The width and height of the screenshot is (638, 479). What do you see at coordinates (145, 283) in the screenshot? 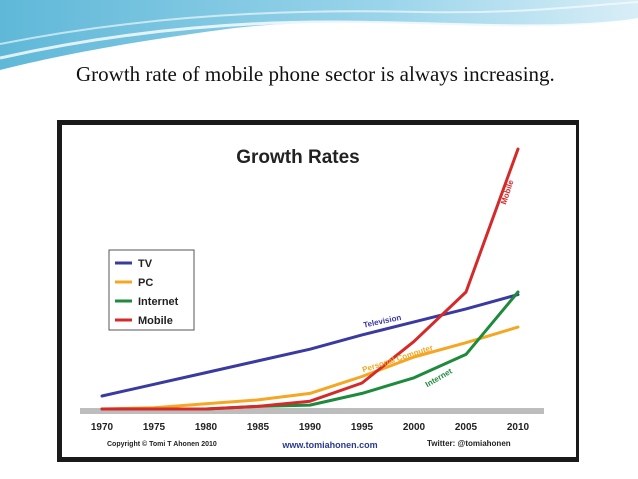
I see `legend-label: PC` at bounding box center [145, 283].